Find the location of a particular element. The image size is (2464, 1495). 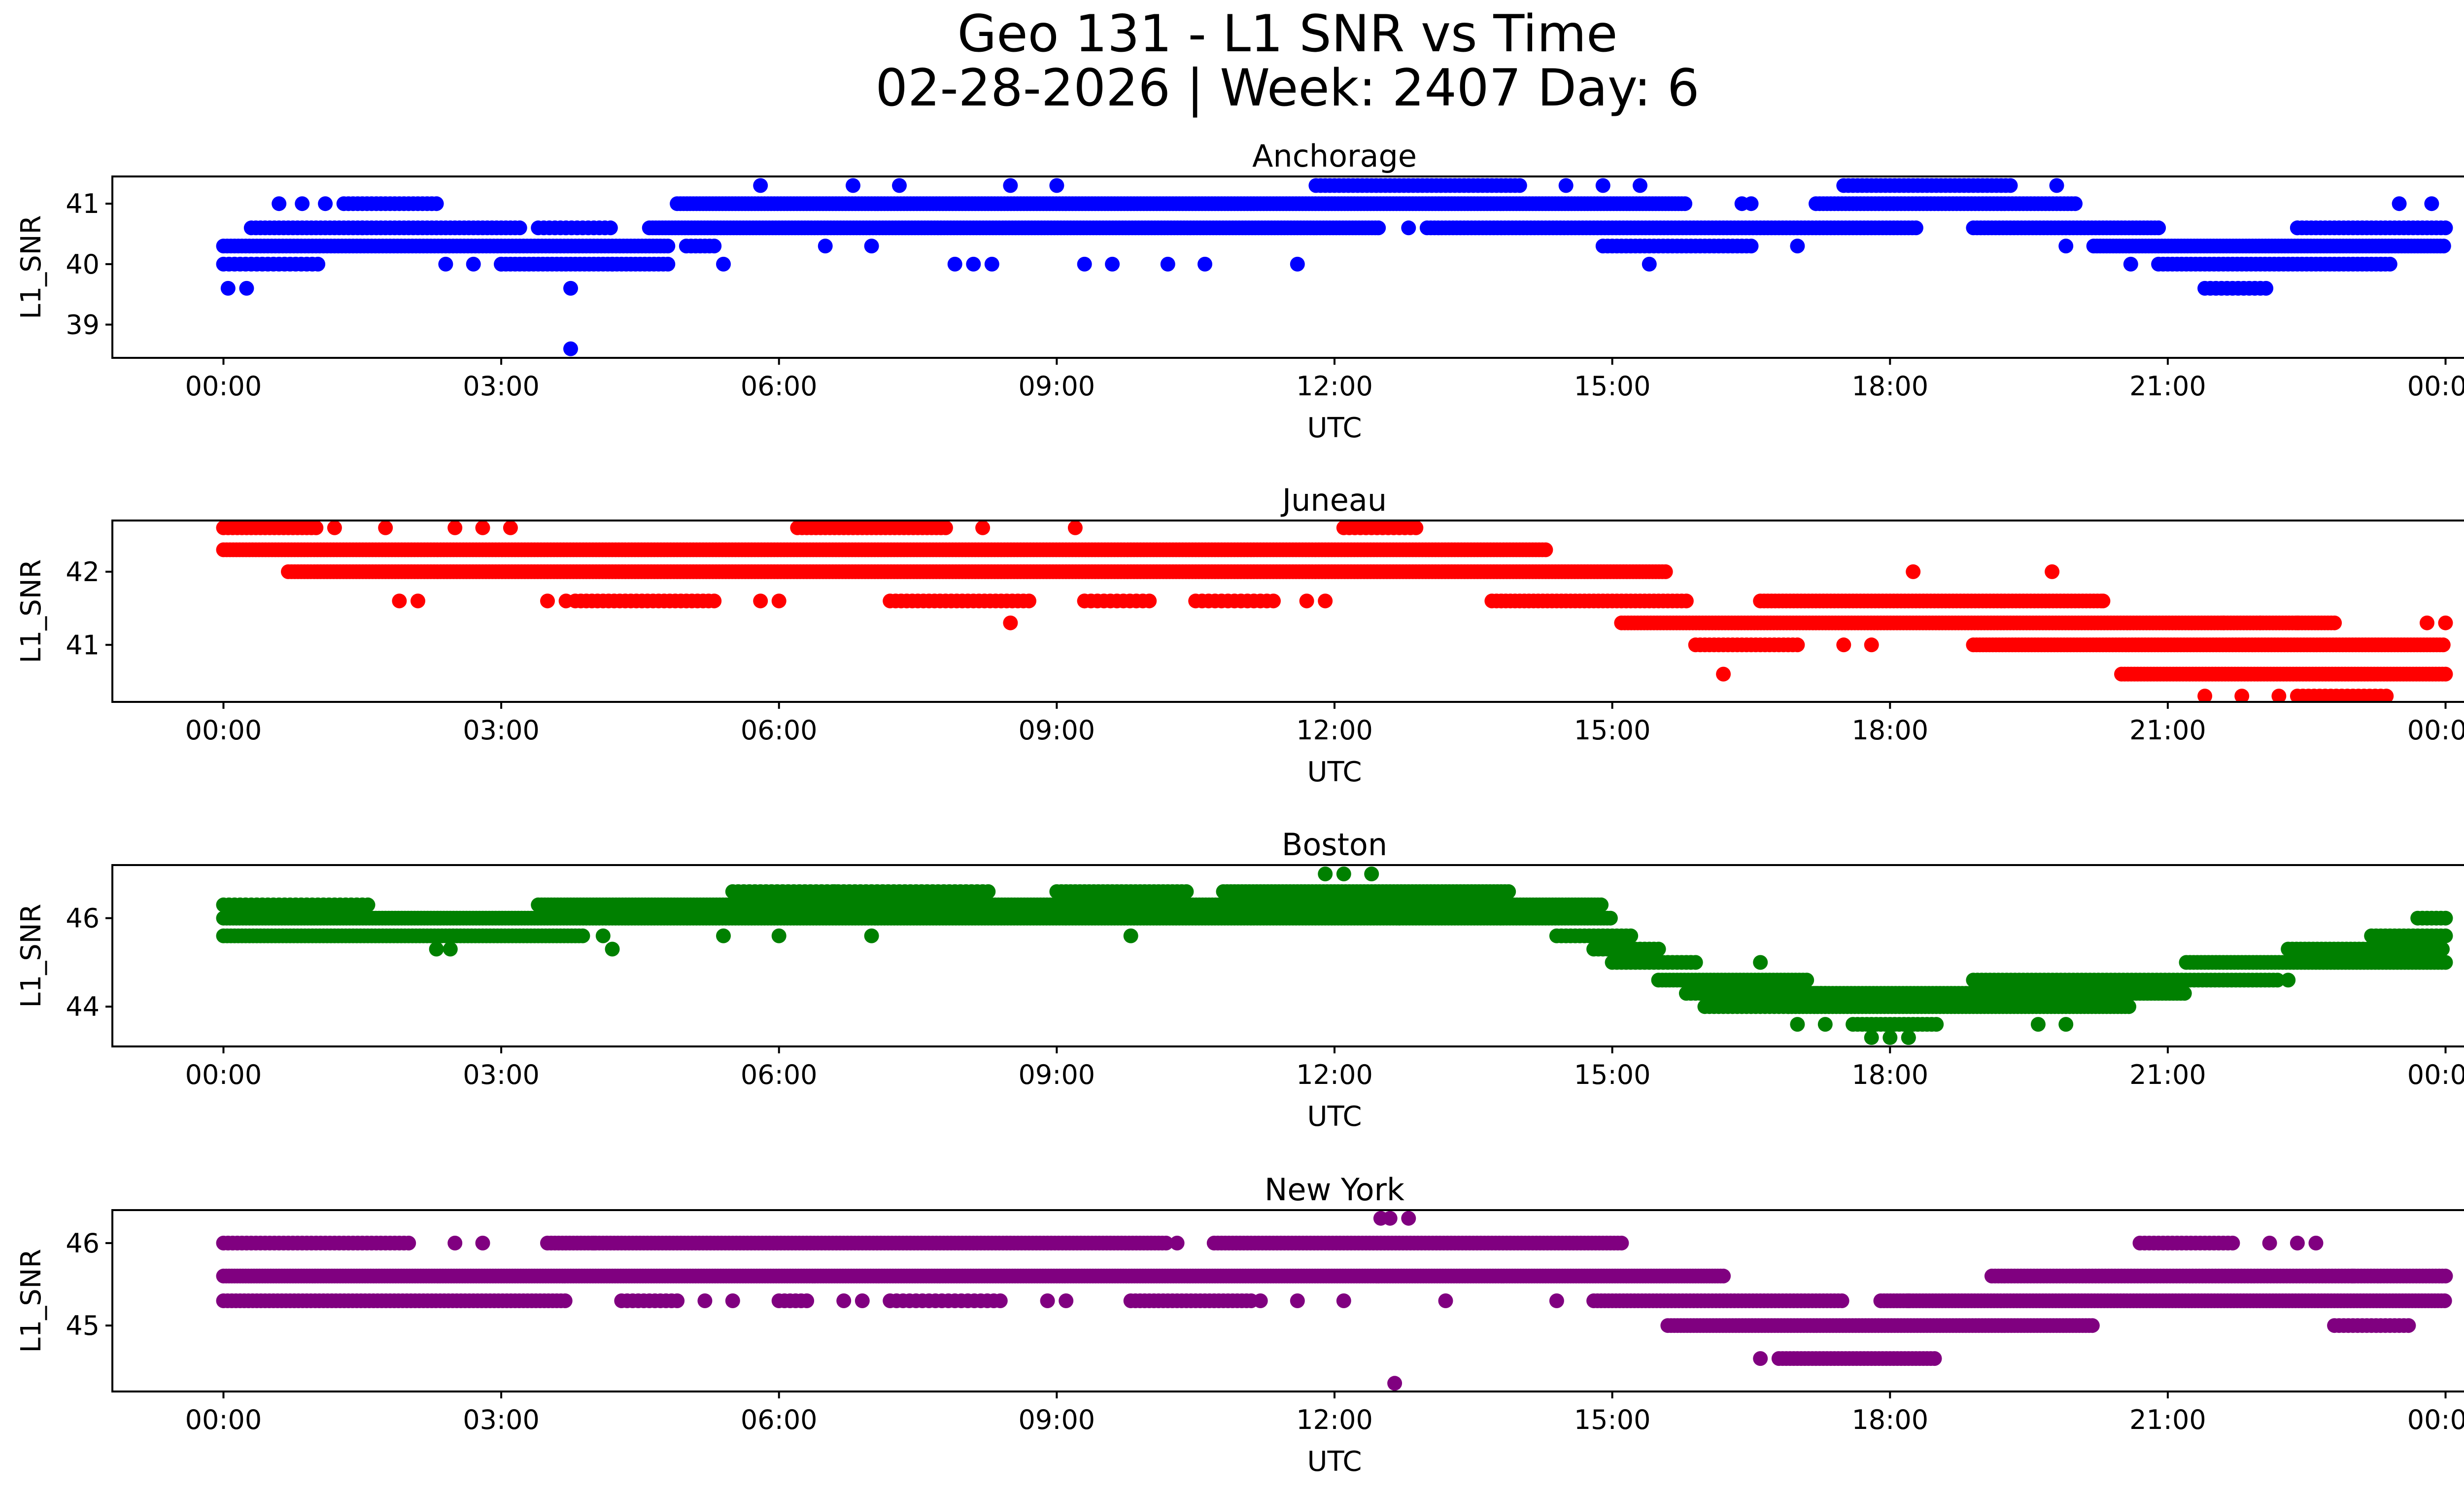

y-tick-label: 41 is located at coordinates (83, 203).